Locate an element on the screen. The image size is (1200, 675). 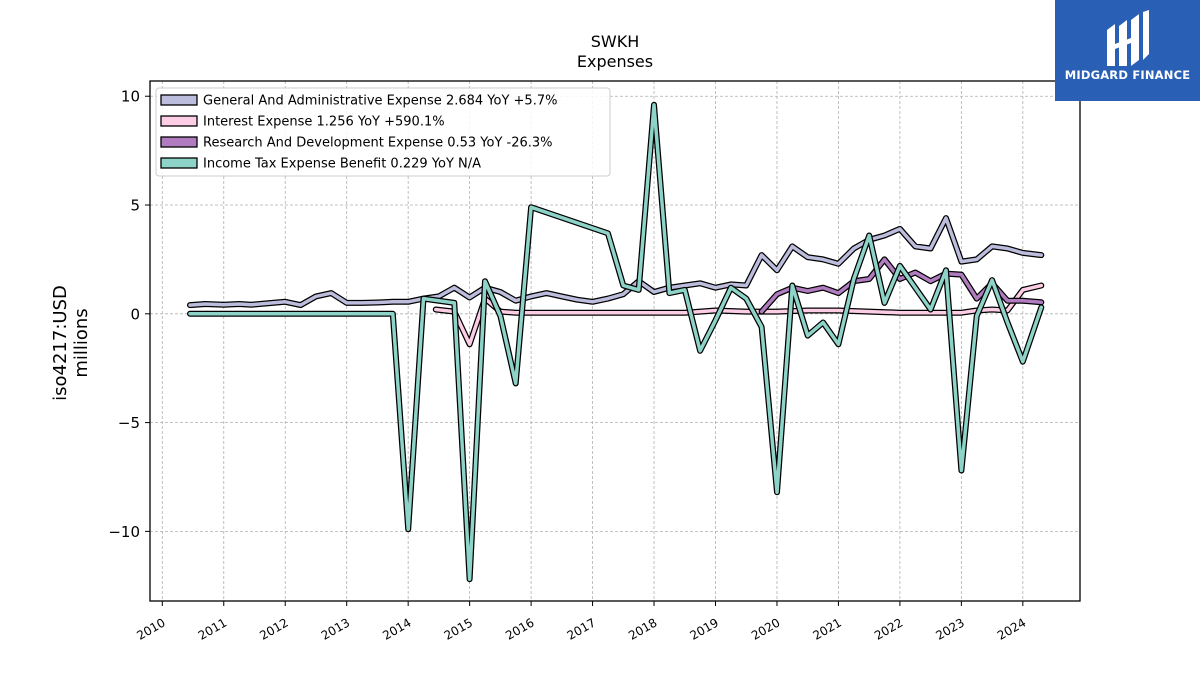
y-tick-label: −5 is located at coordinates (129, 423).